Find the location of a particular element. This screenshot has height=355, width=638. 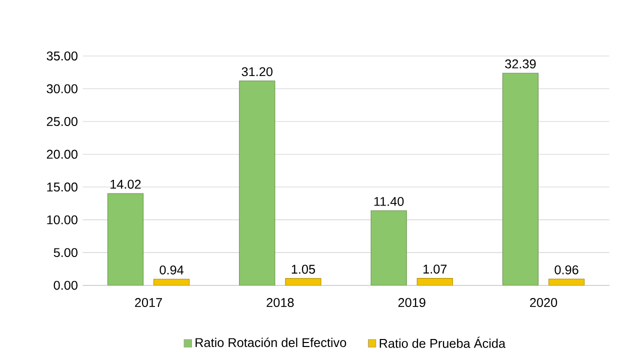

data-label: 14.02 is located at coordinates (125, 184).